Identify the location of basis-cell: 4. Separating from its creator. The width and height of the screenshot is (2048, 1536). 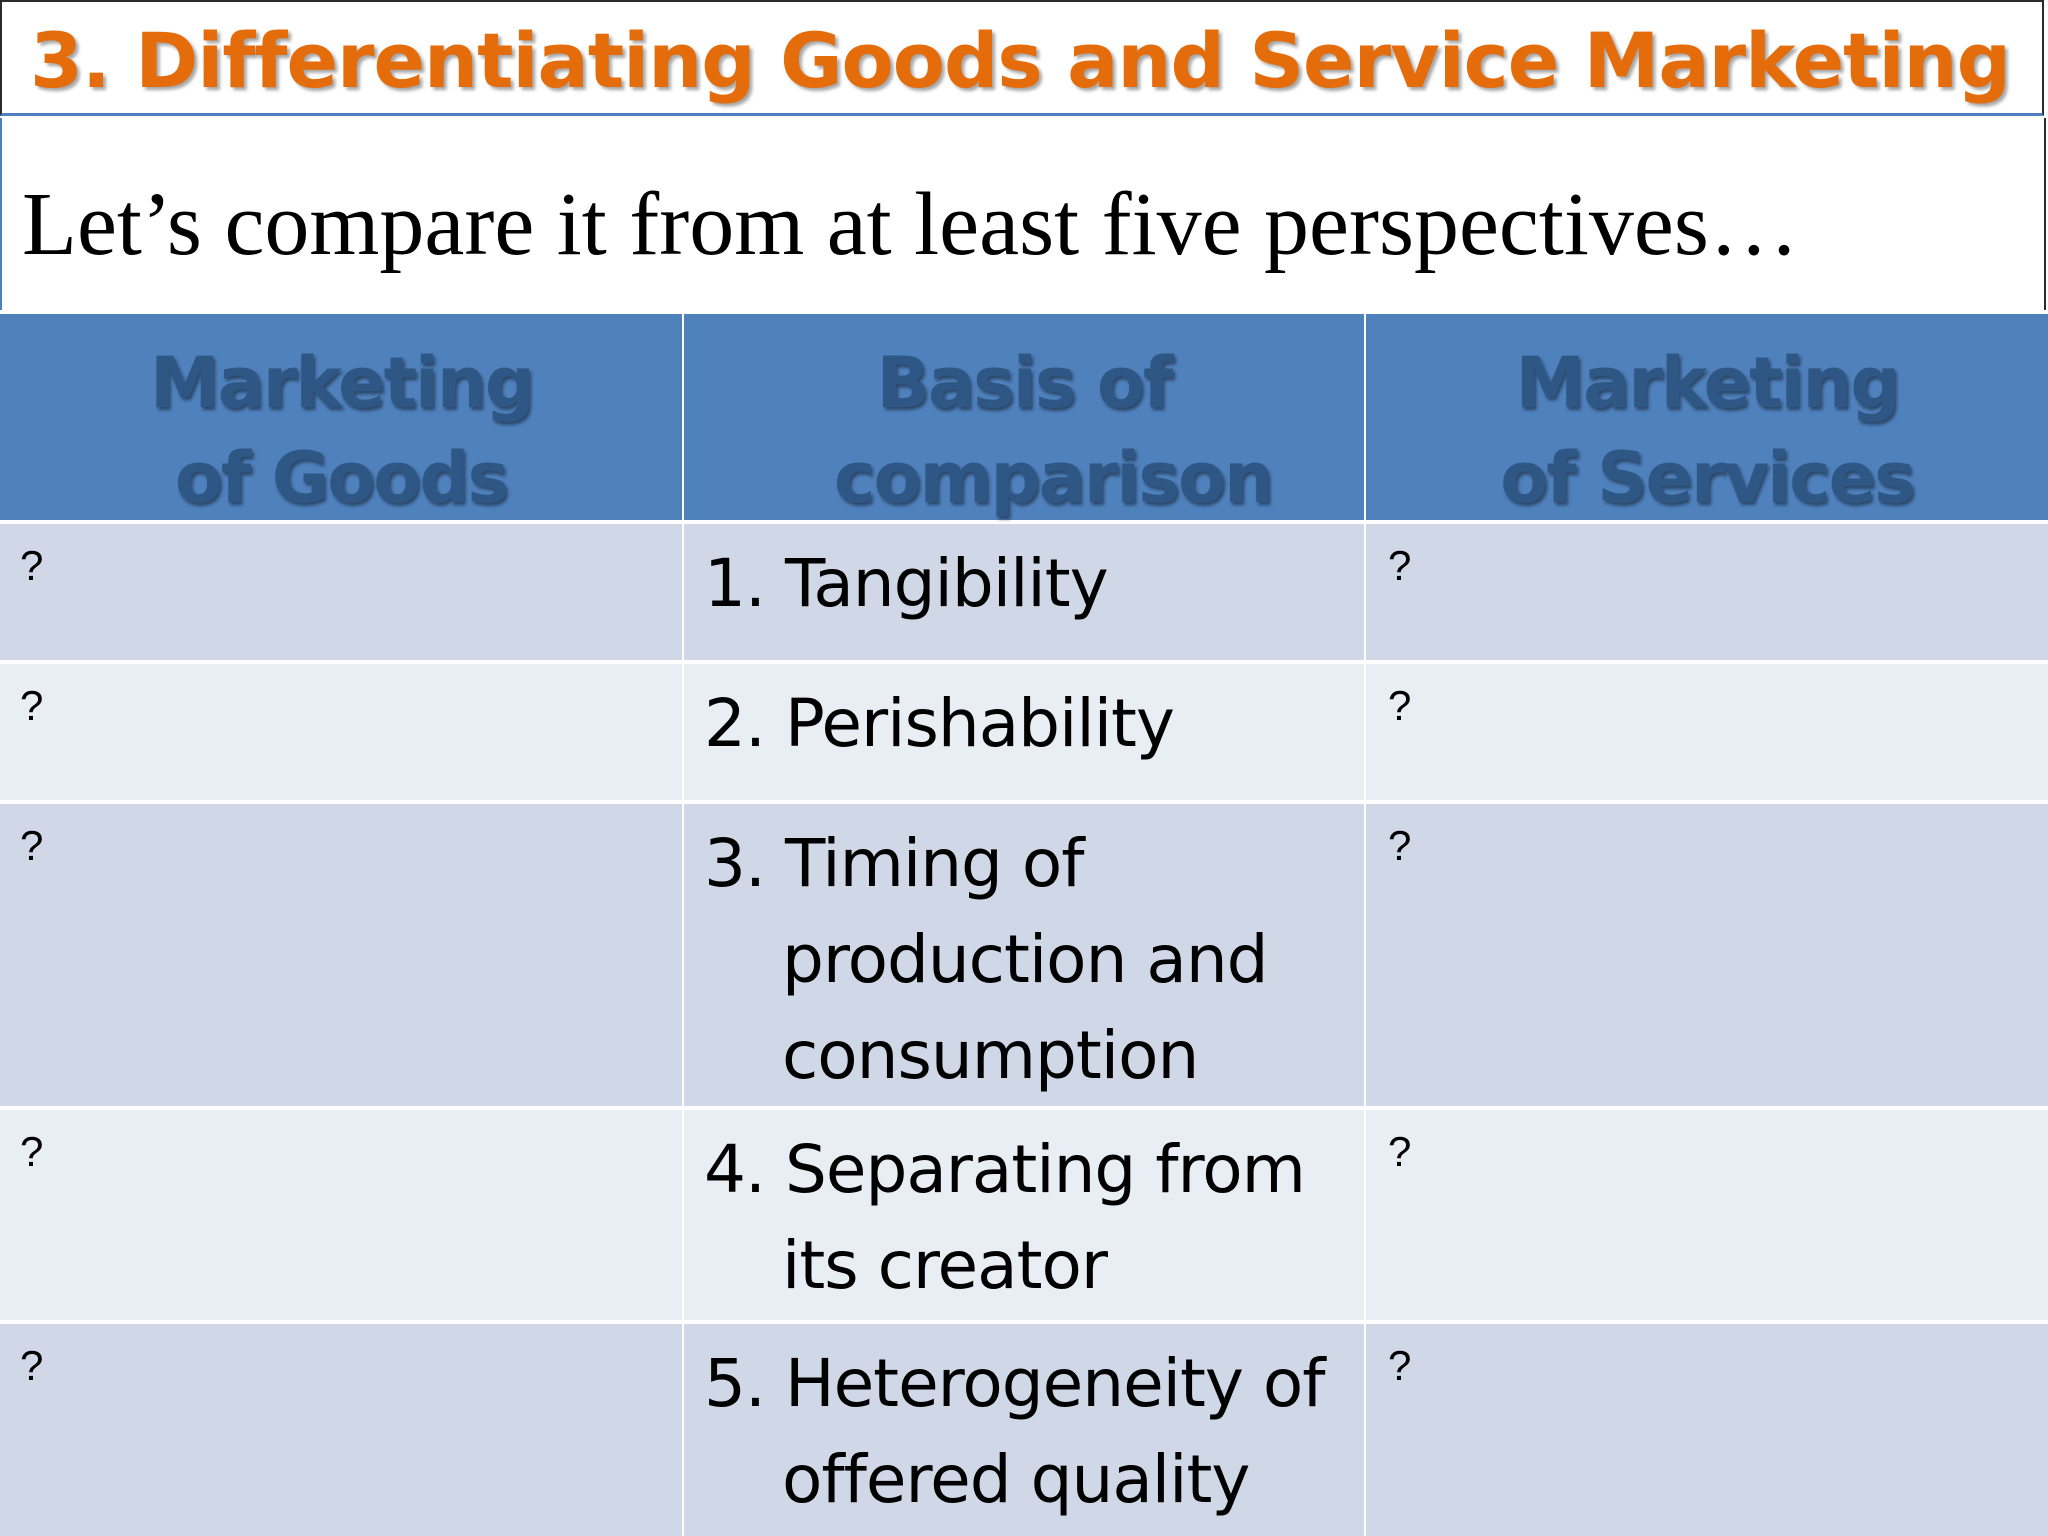
(1024, 1215).